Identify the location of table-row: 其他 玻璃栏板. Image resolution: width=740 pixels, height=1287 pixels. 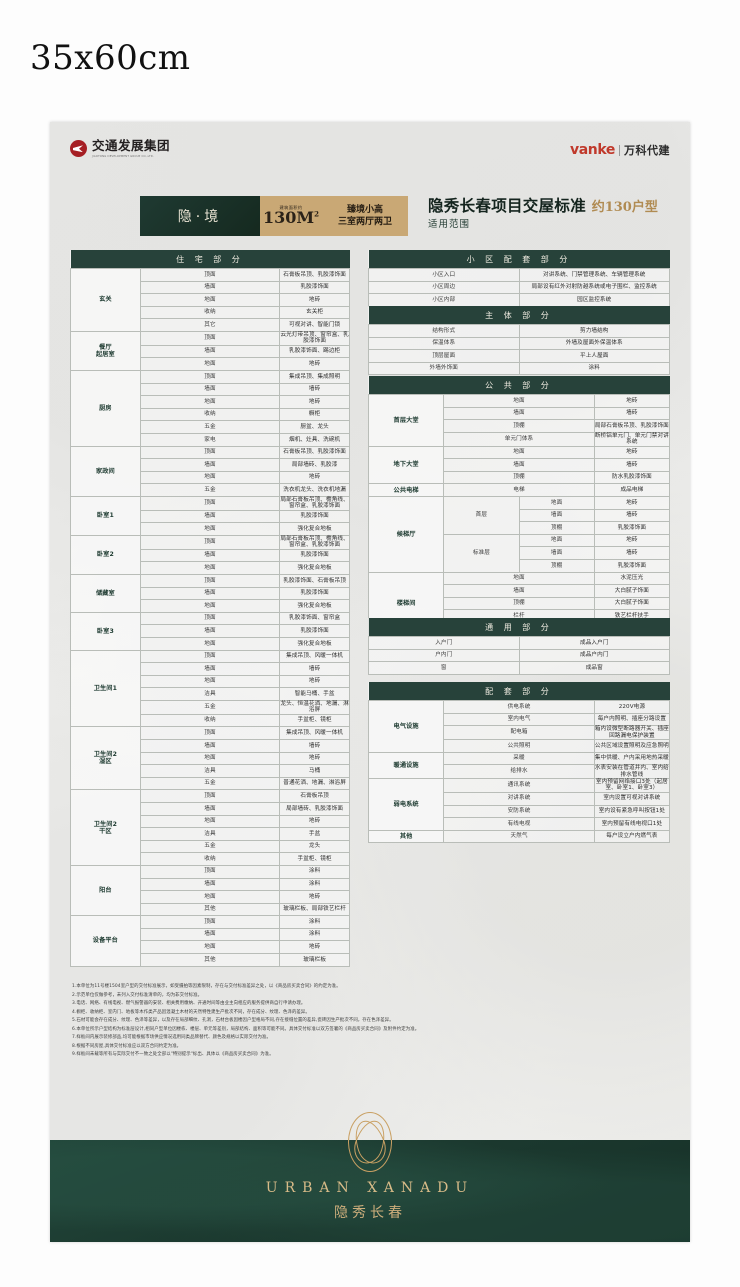
(210, 960).